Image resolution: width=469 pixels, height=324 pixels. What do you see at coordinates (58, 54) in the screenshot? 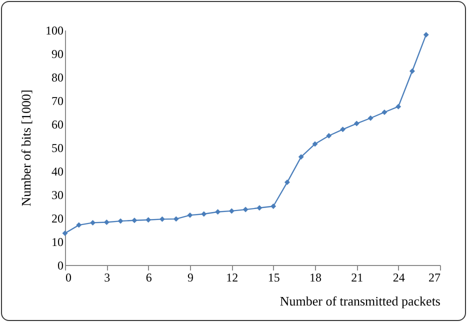
I see `y-tick-label: 90` at bounding box center [58, 54].